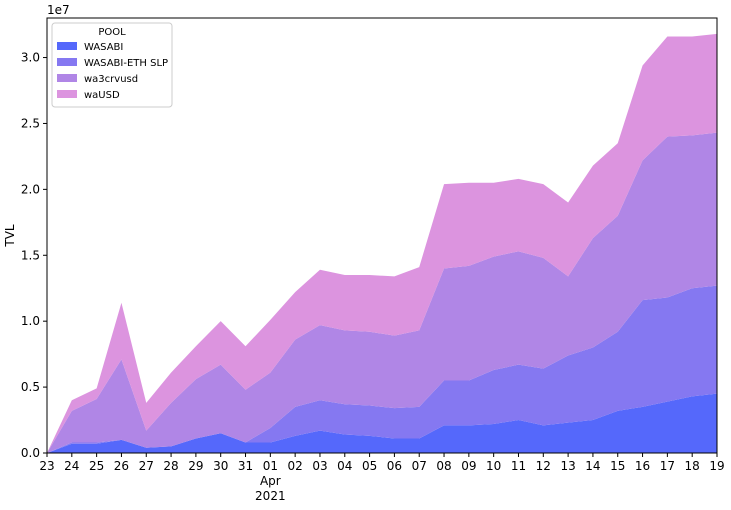 Image resolution: width=731 pixels, height=510 pixels. What do you see at coordinates (382, 423) in the screenshot?
I see `area-wasabi` at bounding box center [382, 423].